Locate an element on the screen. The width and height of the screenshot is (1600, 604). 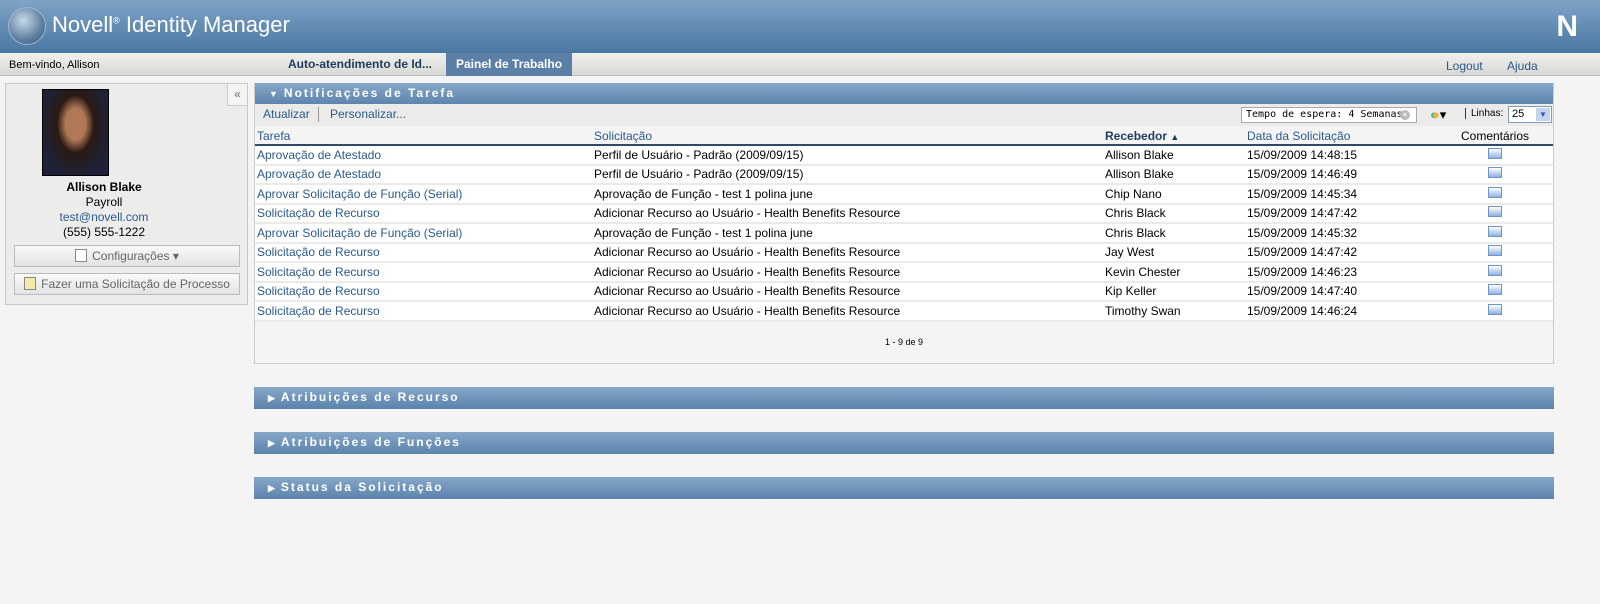
recipient-cell: Chris Black is located at coordinates (1174, 233).